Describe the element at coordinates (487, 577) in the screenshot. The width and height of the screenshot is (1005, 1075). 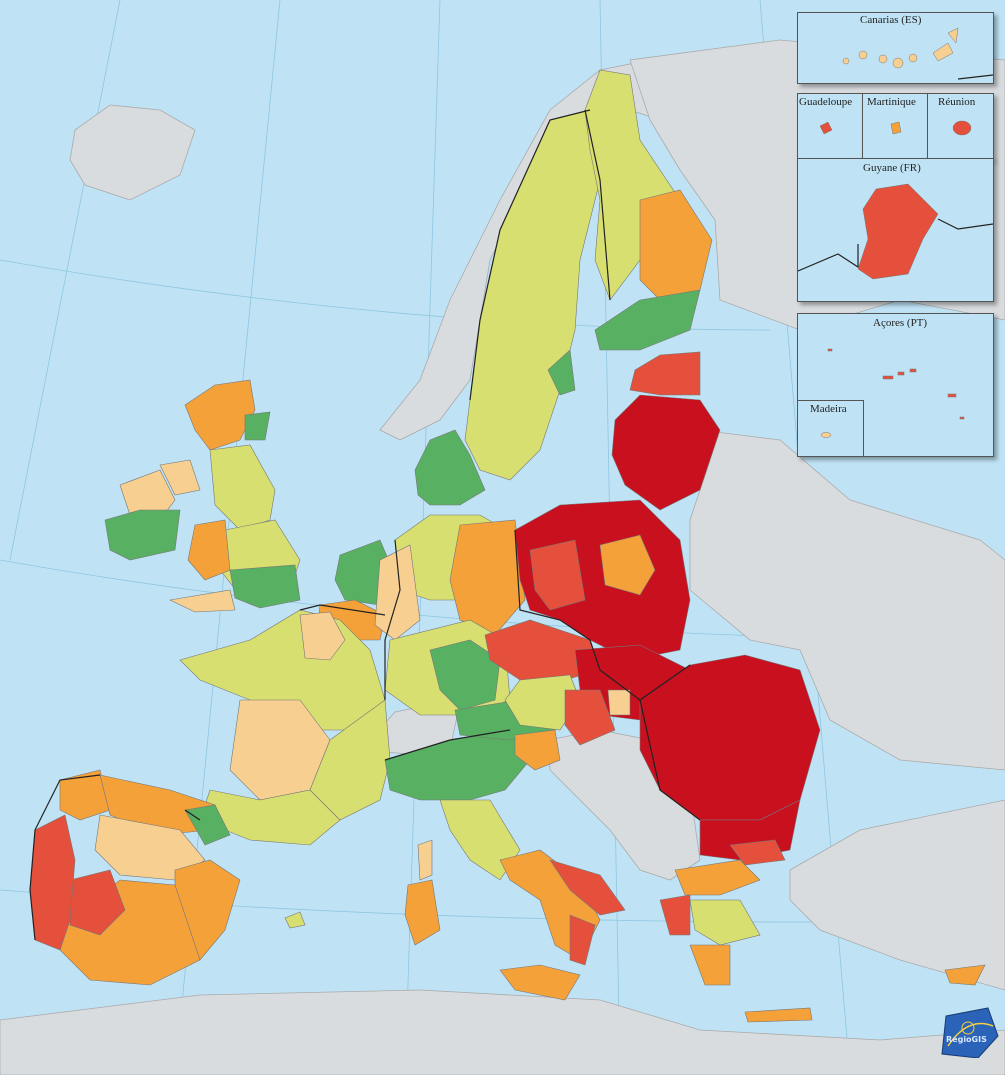
I see `region-germany-east` at that location.